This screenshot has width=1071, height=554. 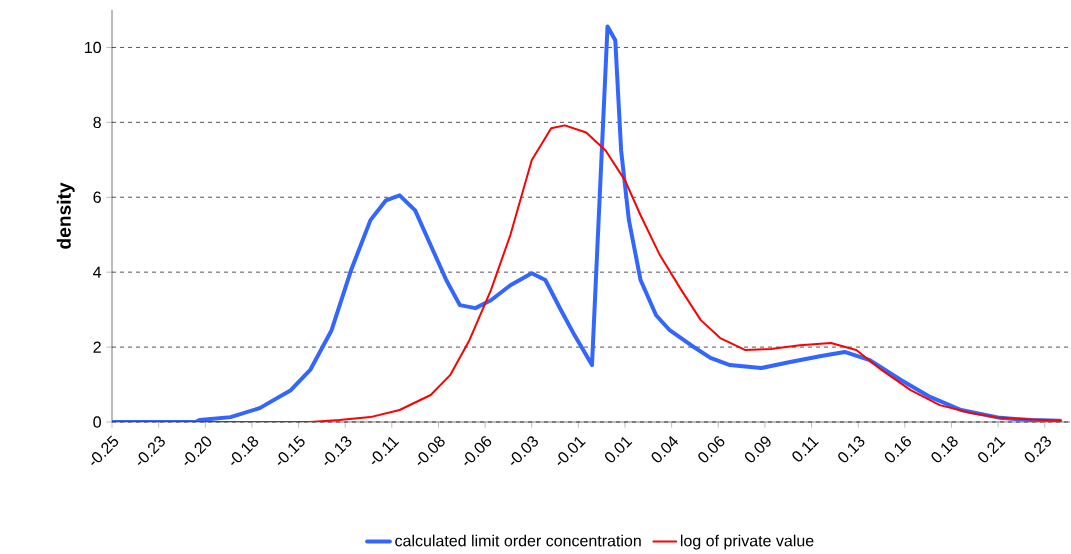 I want to click on x-tick-label: 0.04, so click(x=665, y=449).